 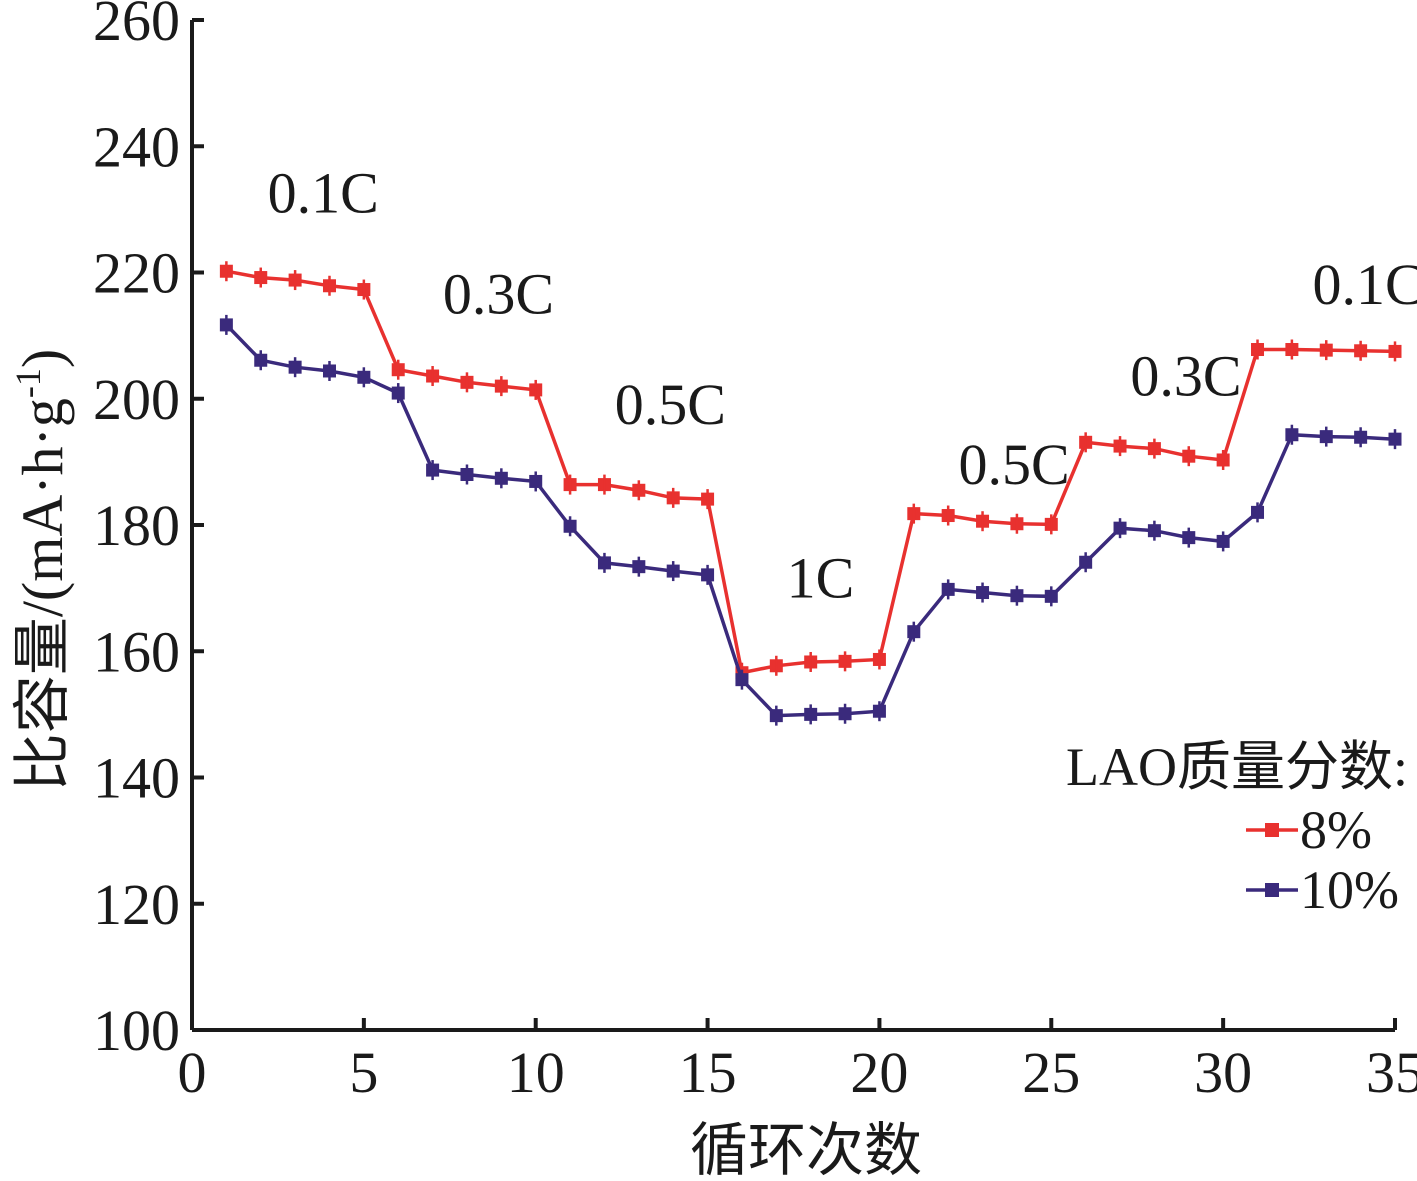 I want to click on x-tick-label: 20, so click(x=879, y=1072).